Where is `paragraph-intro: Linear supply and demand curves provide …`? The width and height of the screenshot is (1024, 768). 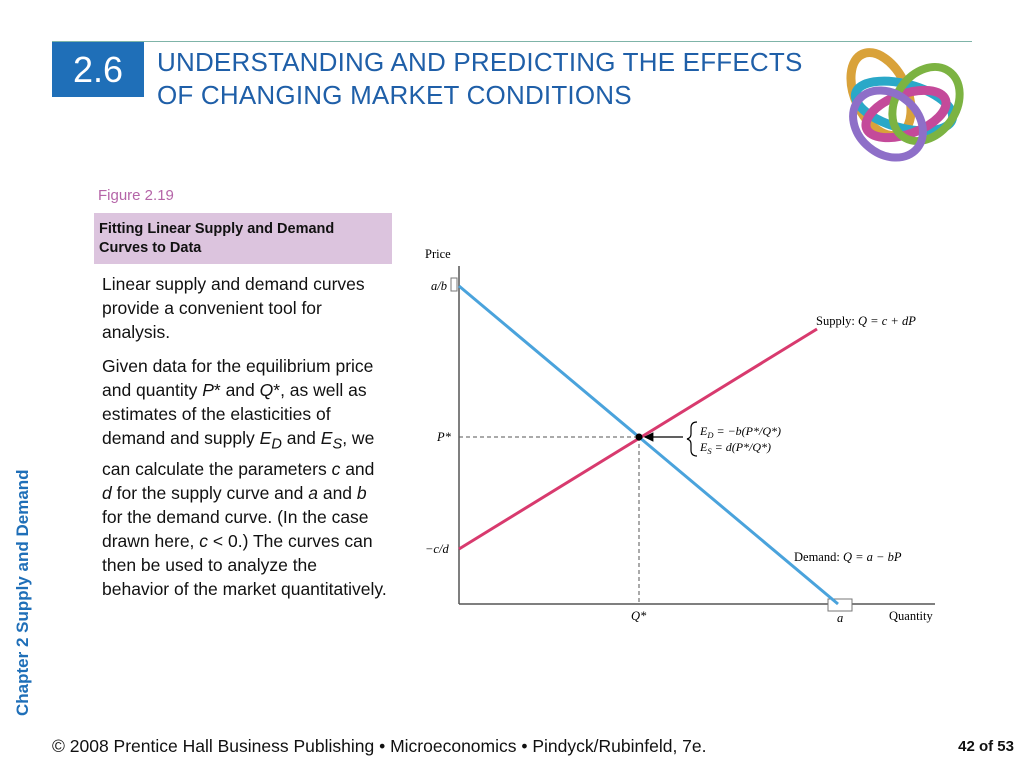 paragraph-intro: Linear supply and demand curves provide … is located at coordinates (233, 308).